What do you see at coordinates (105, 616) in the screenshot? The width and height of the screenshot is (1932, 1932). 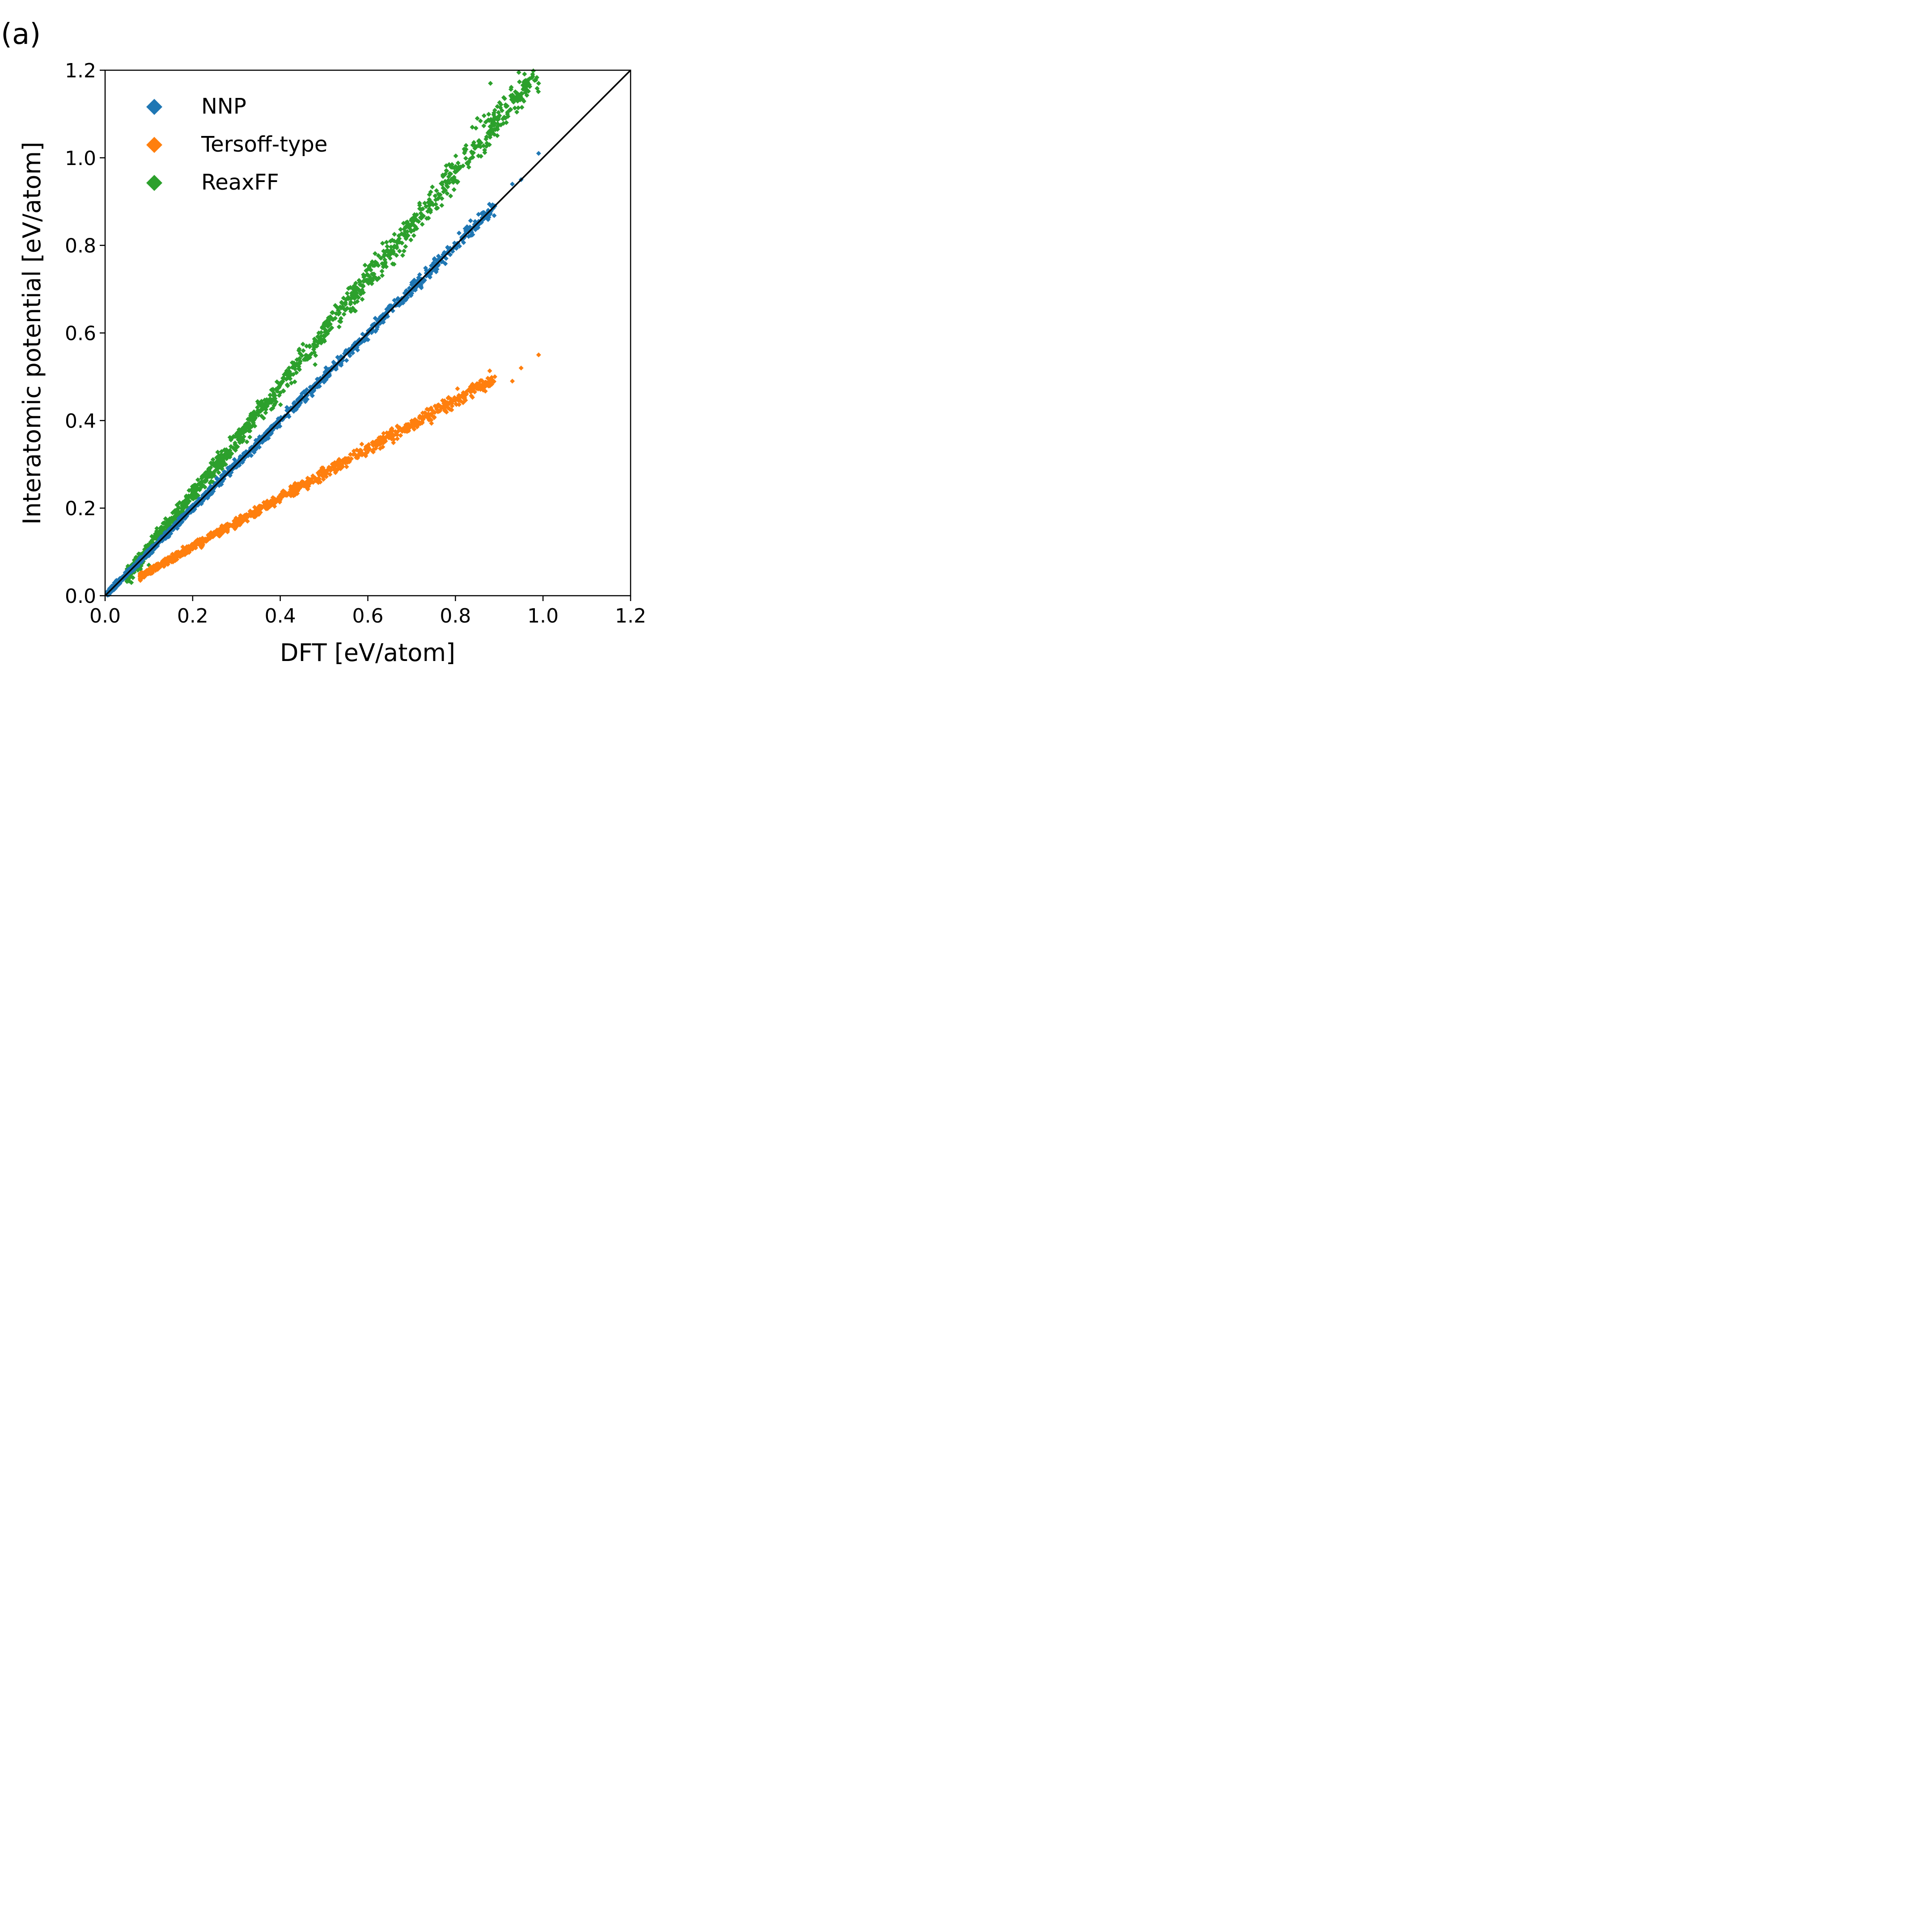 I see `x-tick-label: 0.0` at bounding box center [105, 616].